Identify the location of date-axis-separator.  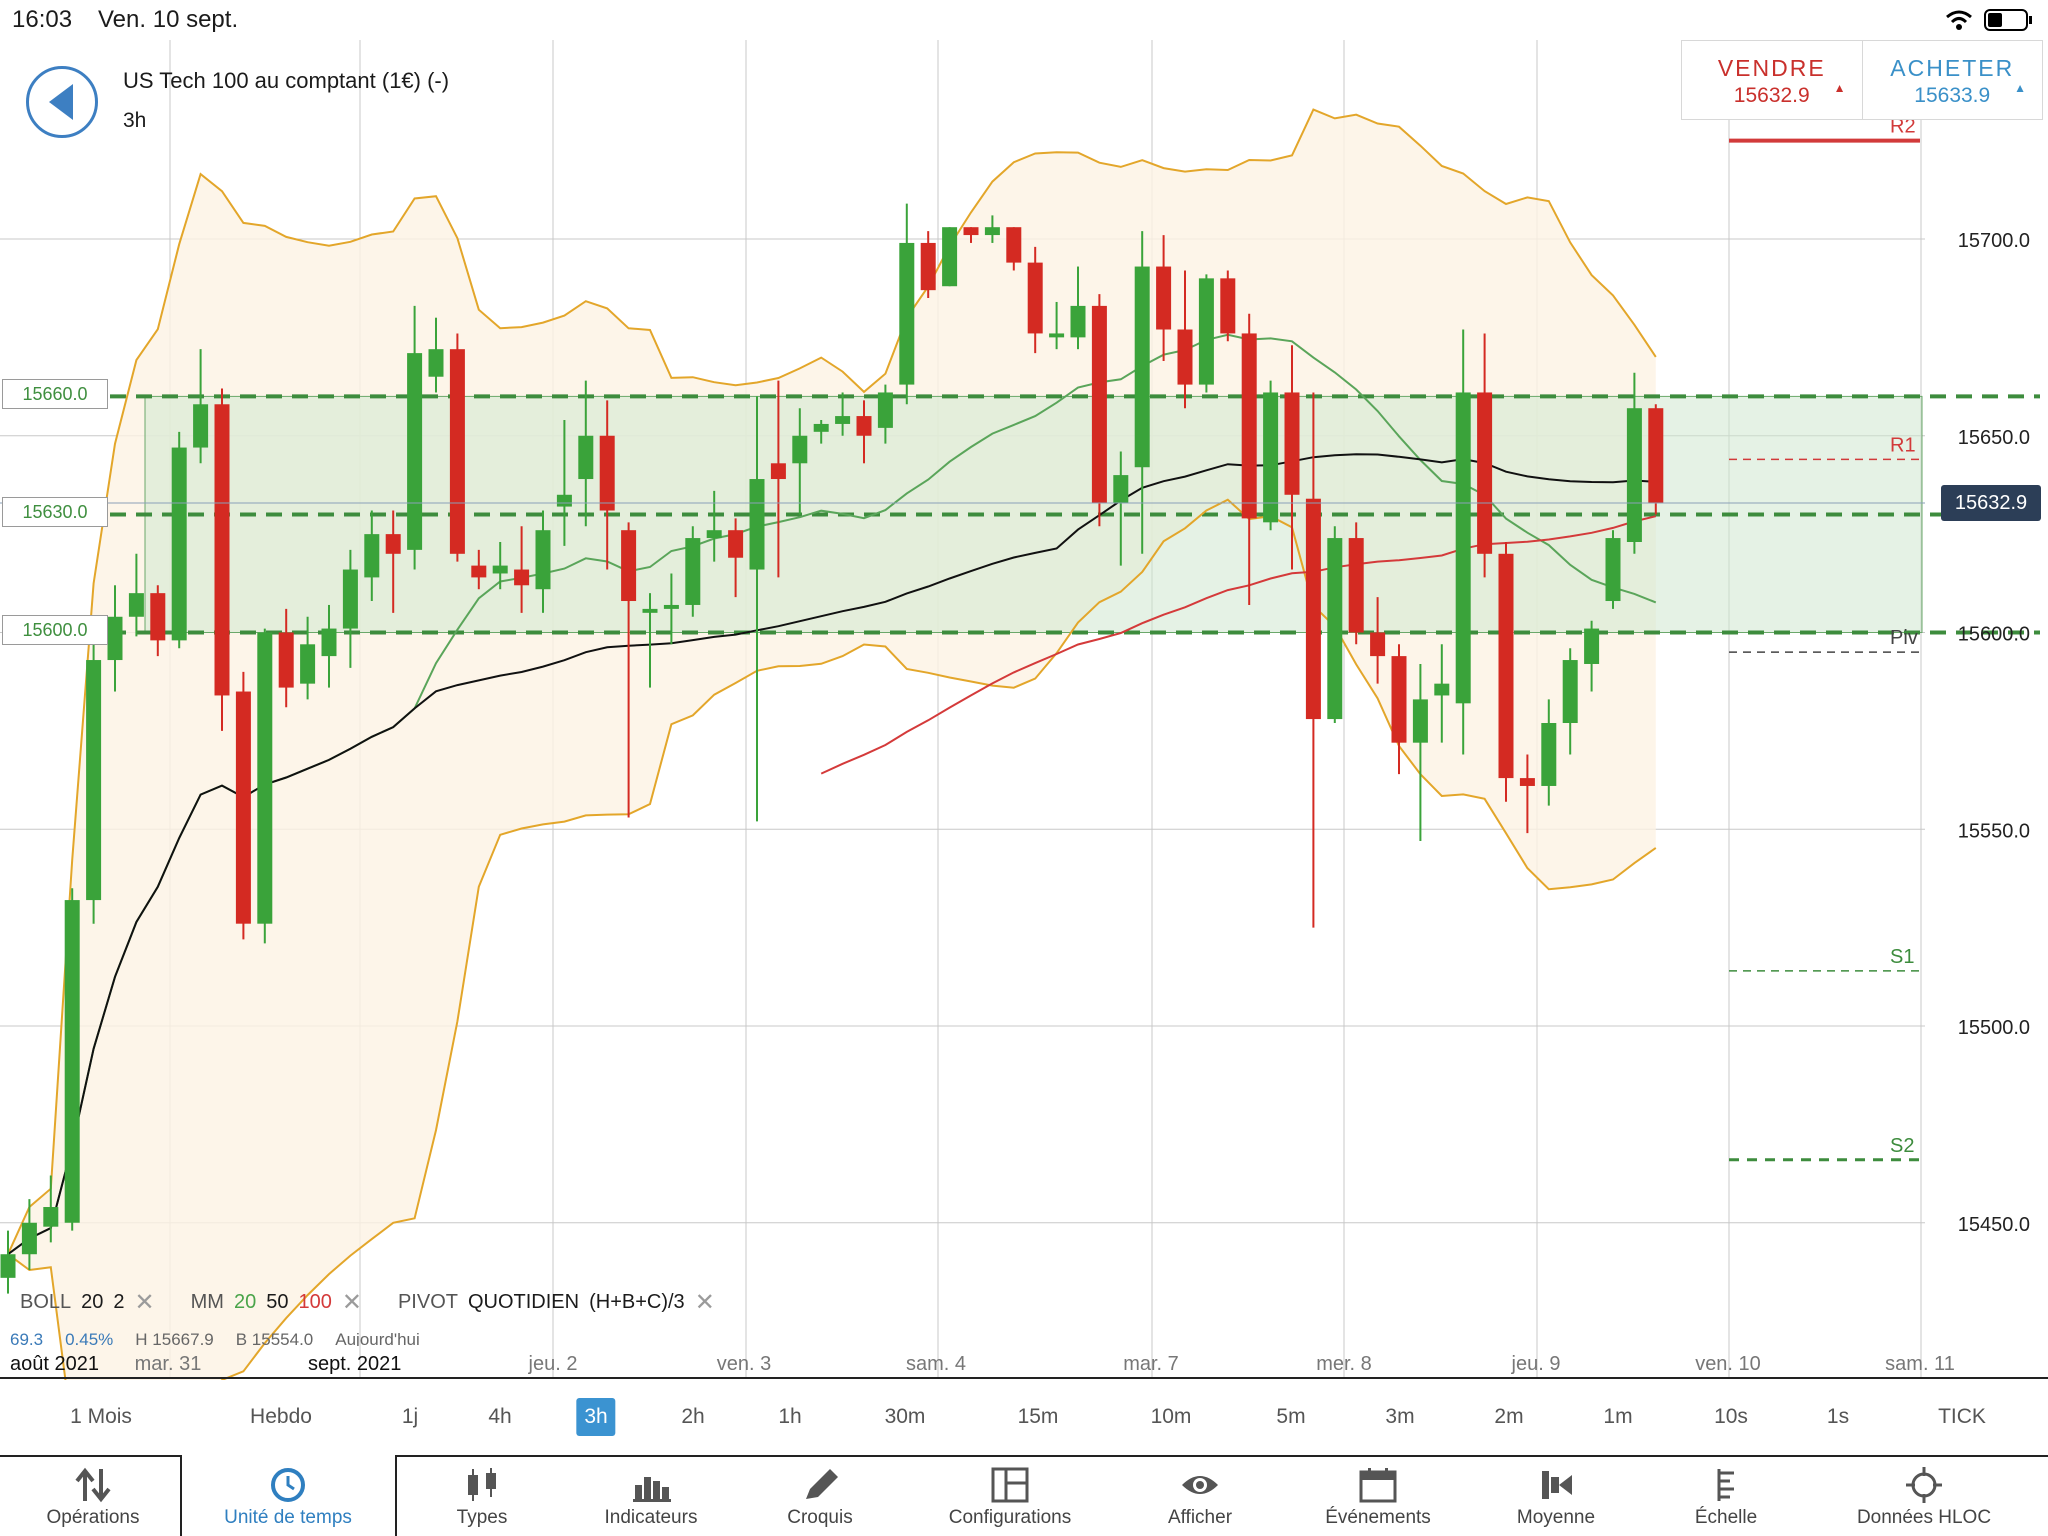
(1024, 1378).